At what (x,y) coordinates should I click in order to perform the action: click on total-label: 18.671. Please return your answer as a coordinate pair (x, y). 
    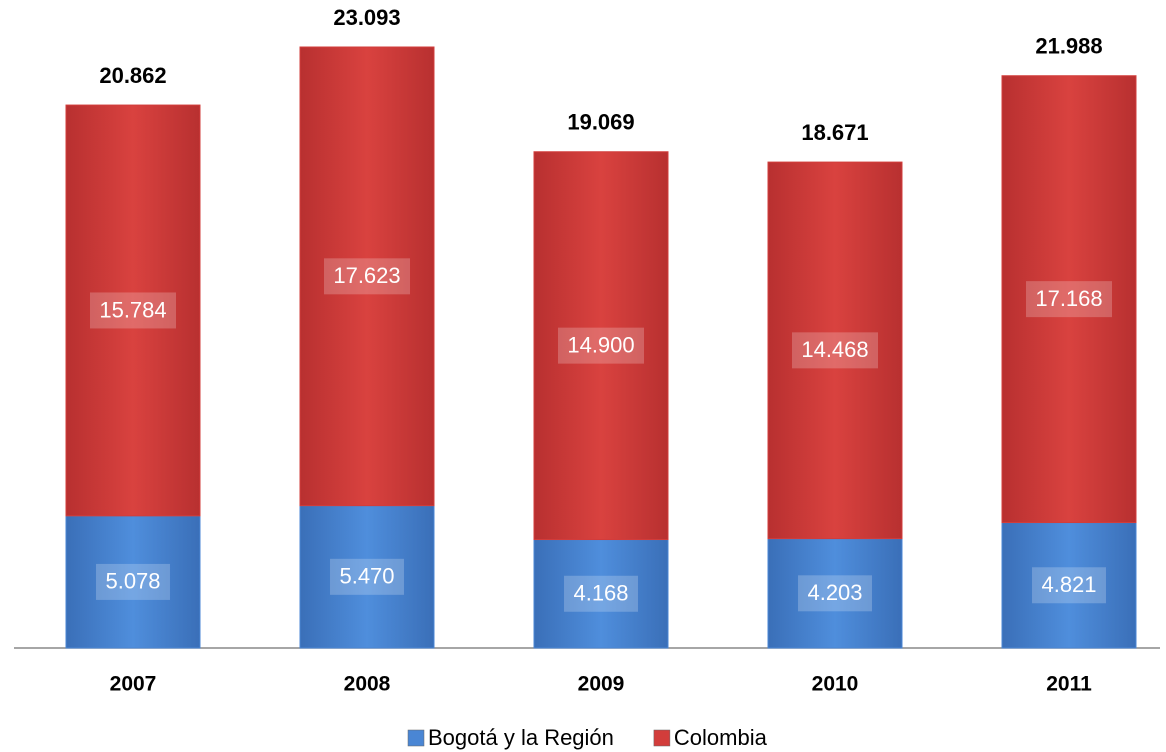
    Looking at the image, I should click on (834, 132).